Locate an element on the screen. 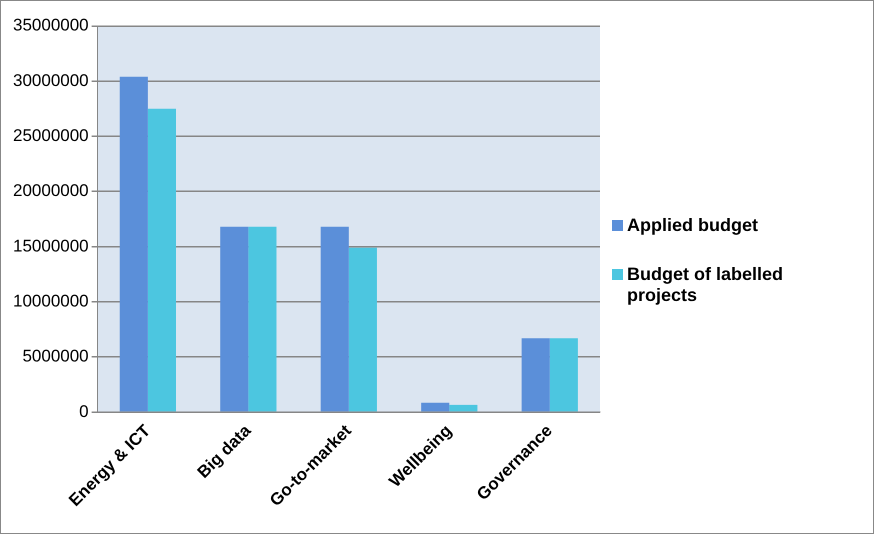  y-tick-label: 0 is located at coordinates (84, 411).